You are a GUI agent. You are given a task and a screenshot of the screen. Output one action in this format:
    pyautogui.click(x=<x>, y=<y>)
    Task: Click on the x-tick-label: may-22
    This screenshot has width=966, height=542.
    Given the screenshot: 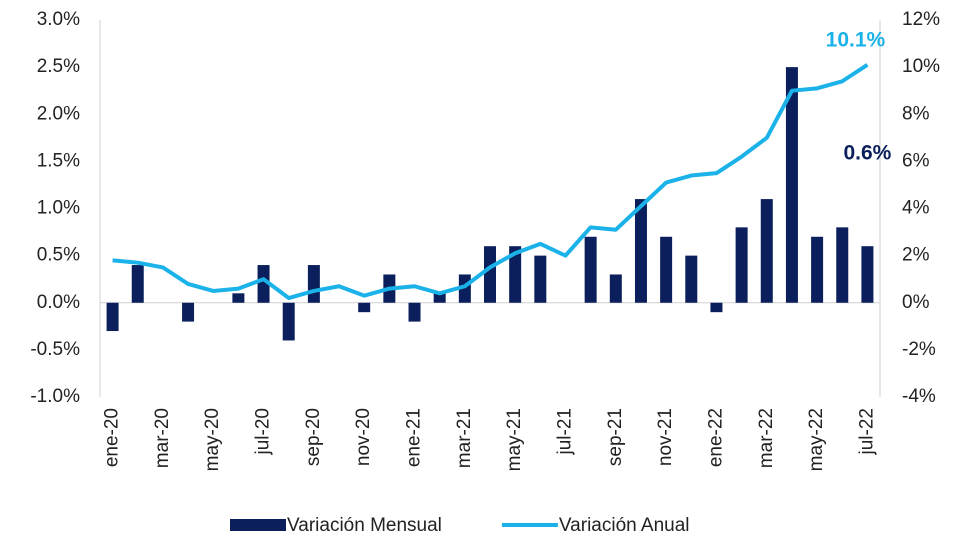 What is the action you would take?
    pyautogui.click(x=816, y=439)
    